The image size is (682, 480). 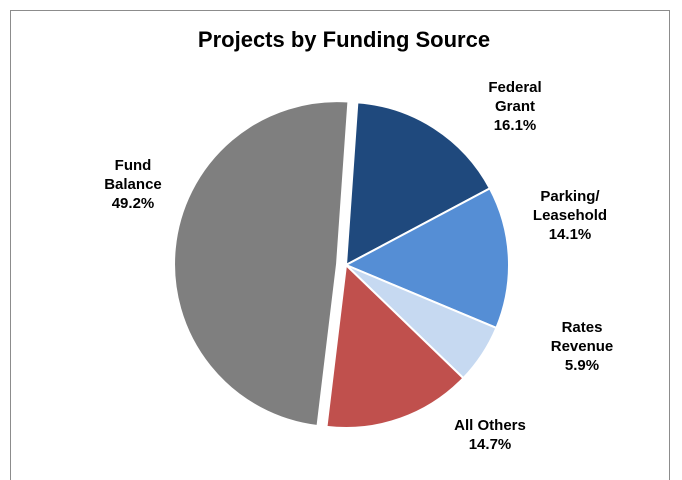 I want to click on chart-title: Projects by Funding Source, so click(x=344, y=39).